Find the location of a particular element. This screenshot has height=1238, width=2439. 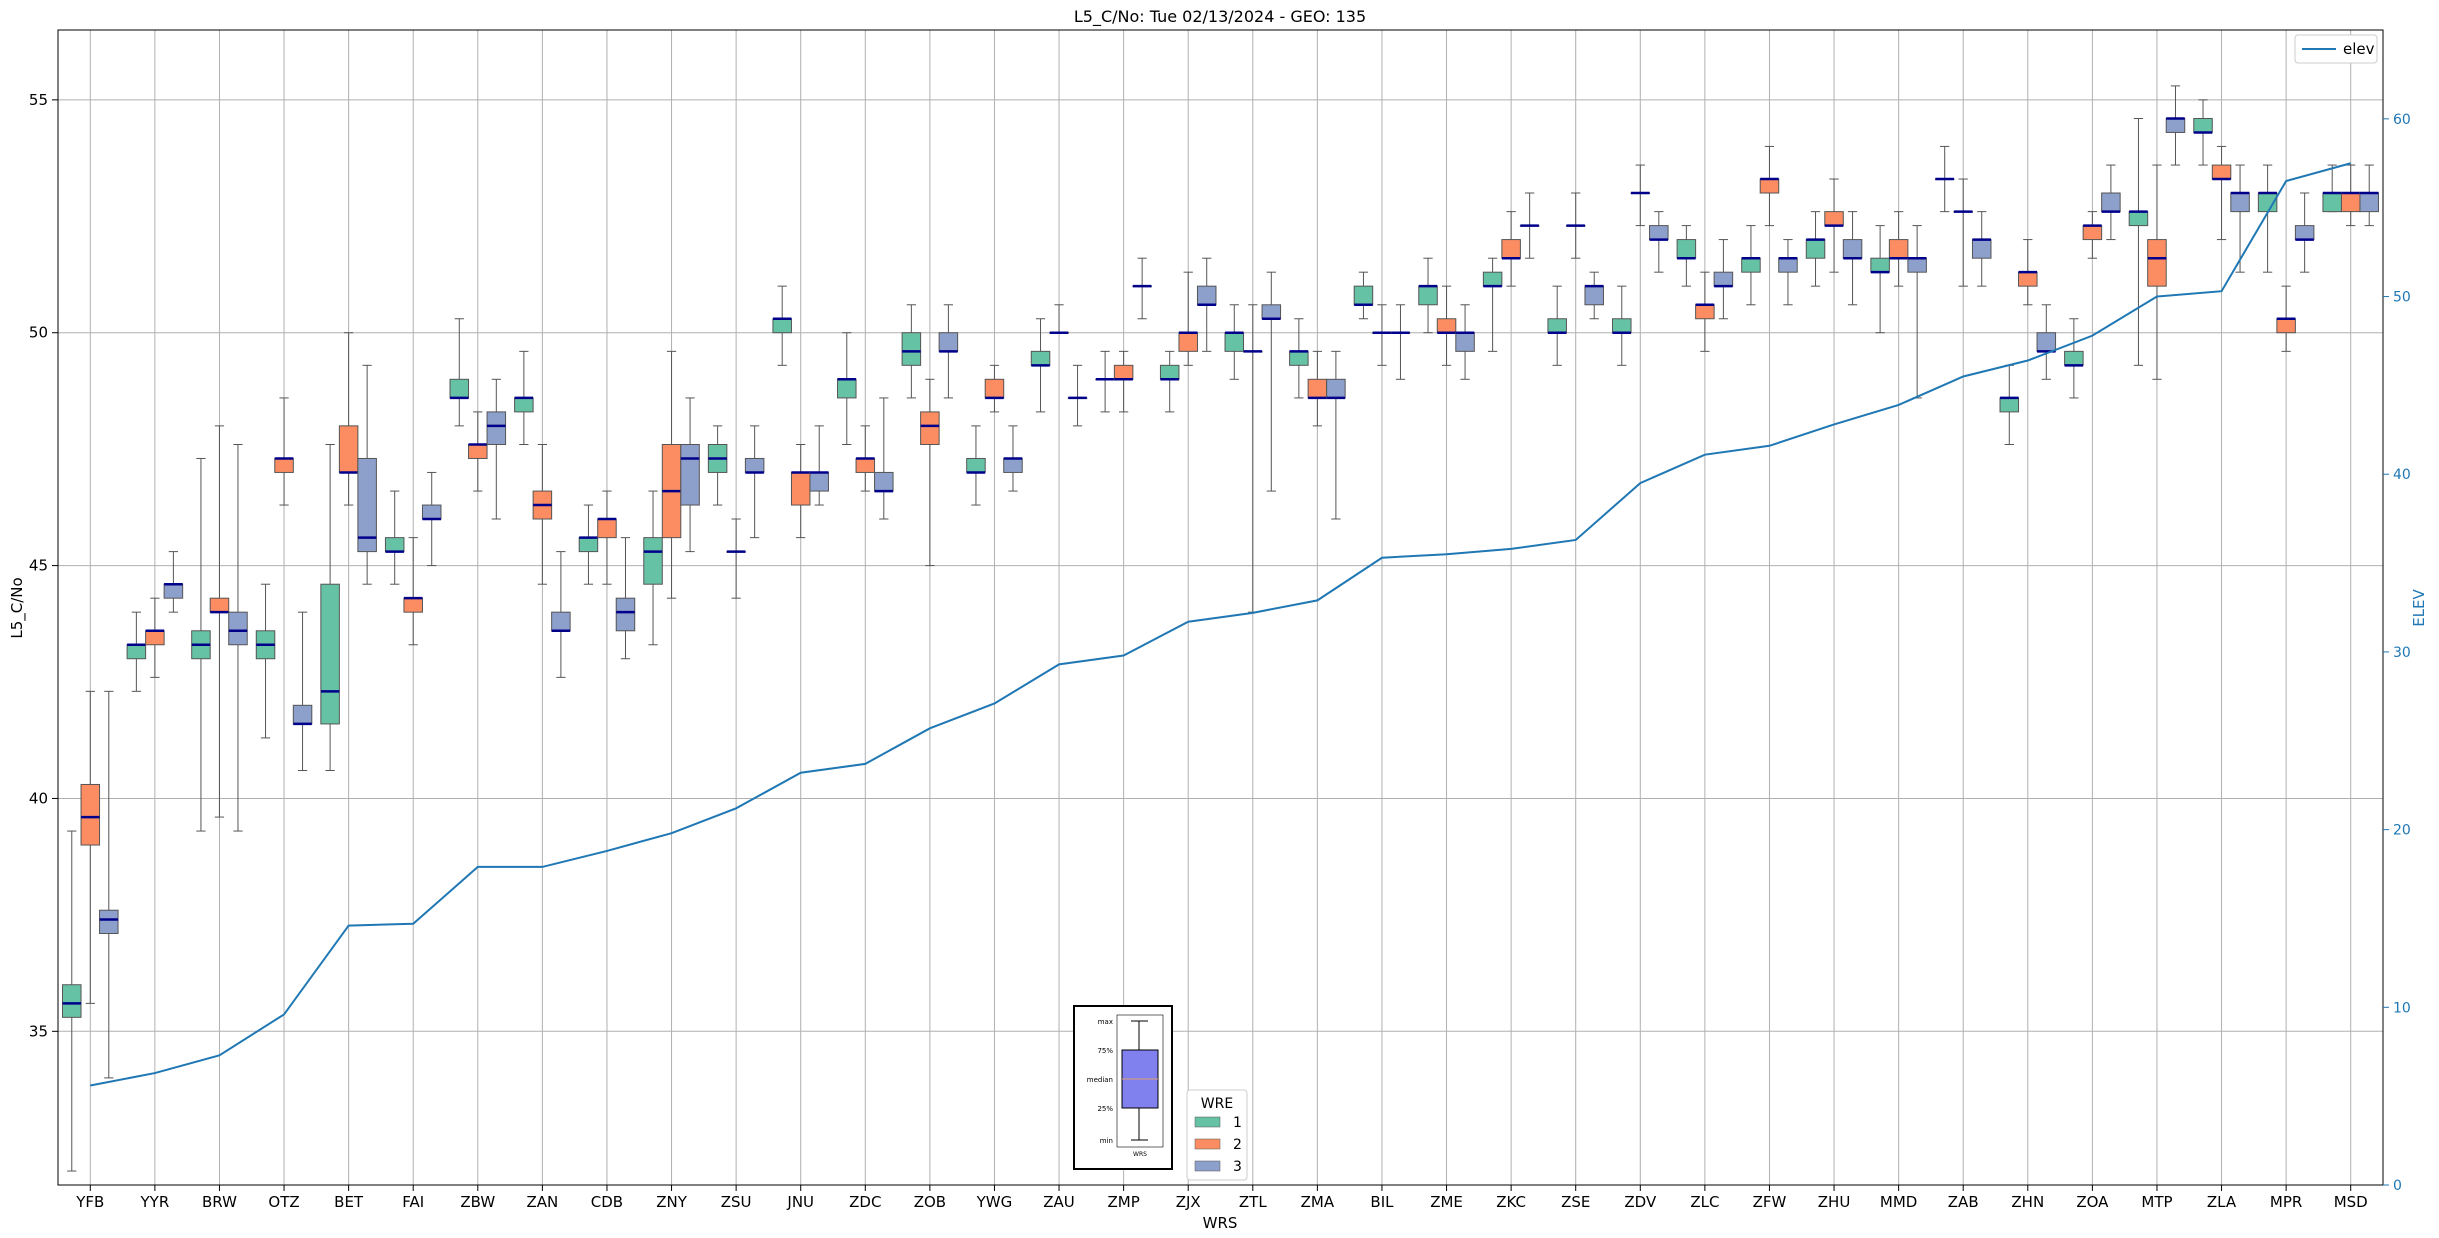

box-ZAN-wre3 is located at coordinates (561, 614).